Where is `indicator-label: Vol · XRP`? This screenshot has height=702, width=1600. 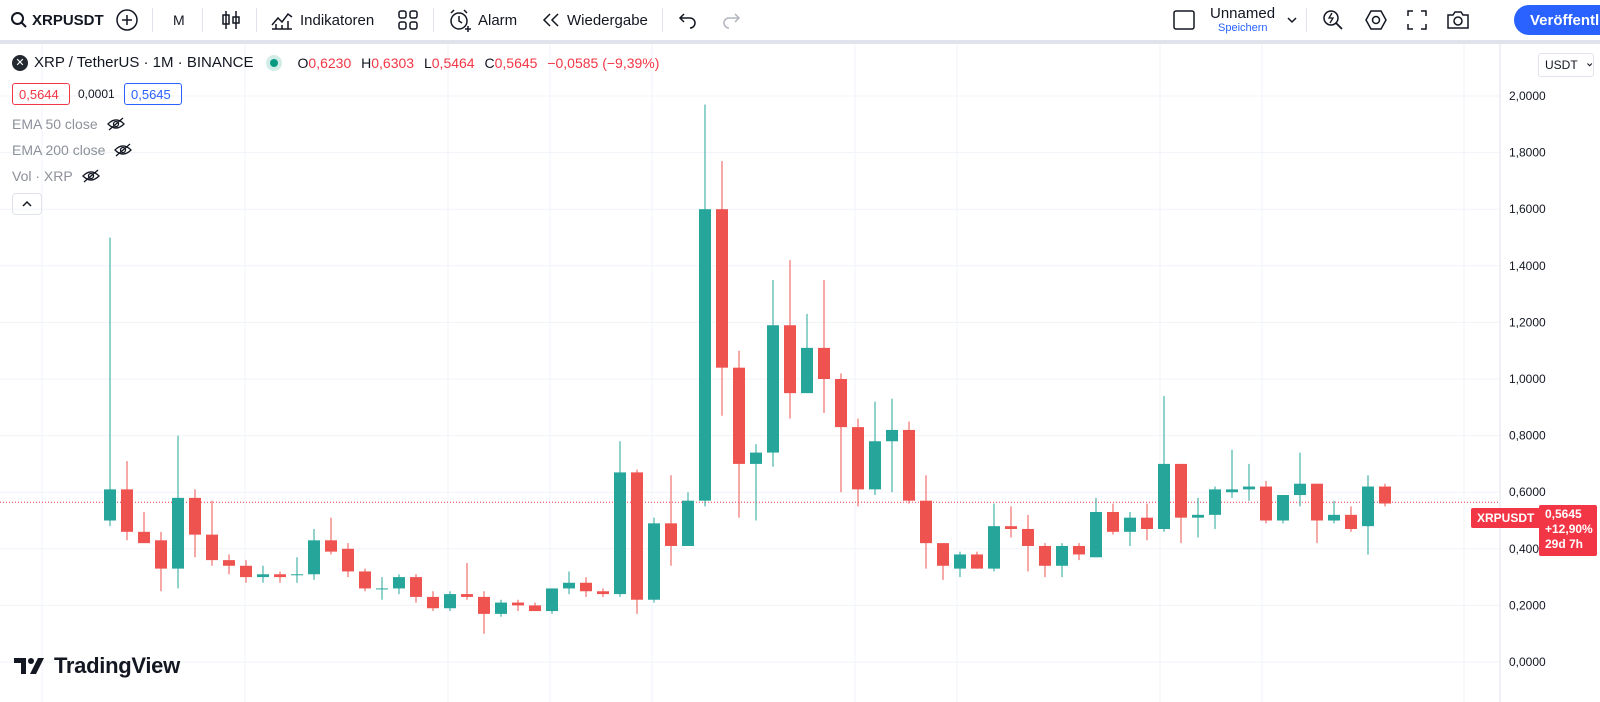
indicator-label: Vol · XRP is located at coordinates (42, 176).